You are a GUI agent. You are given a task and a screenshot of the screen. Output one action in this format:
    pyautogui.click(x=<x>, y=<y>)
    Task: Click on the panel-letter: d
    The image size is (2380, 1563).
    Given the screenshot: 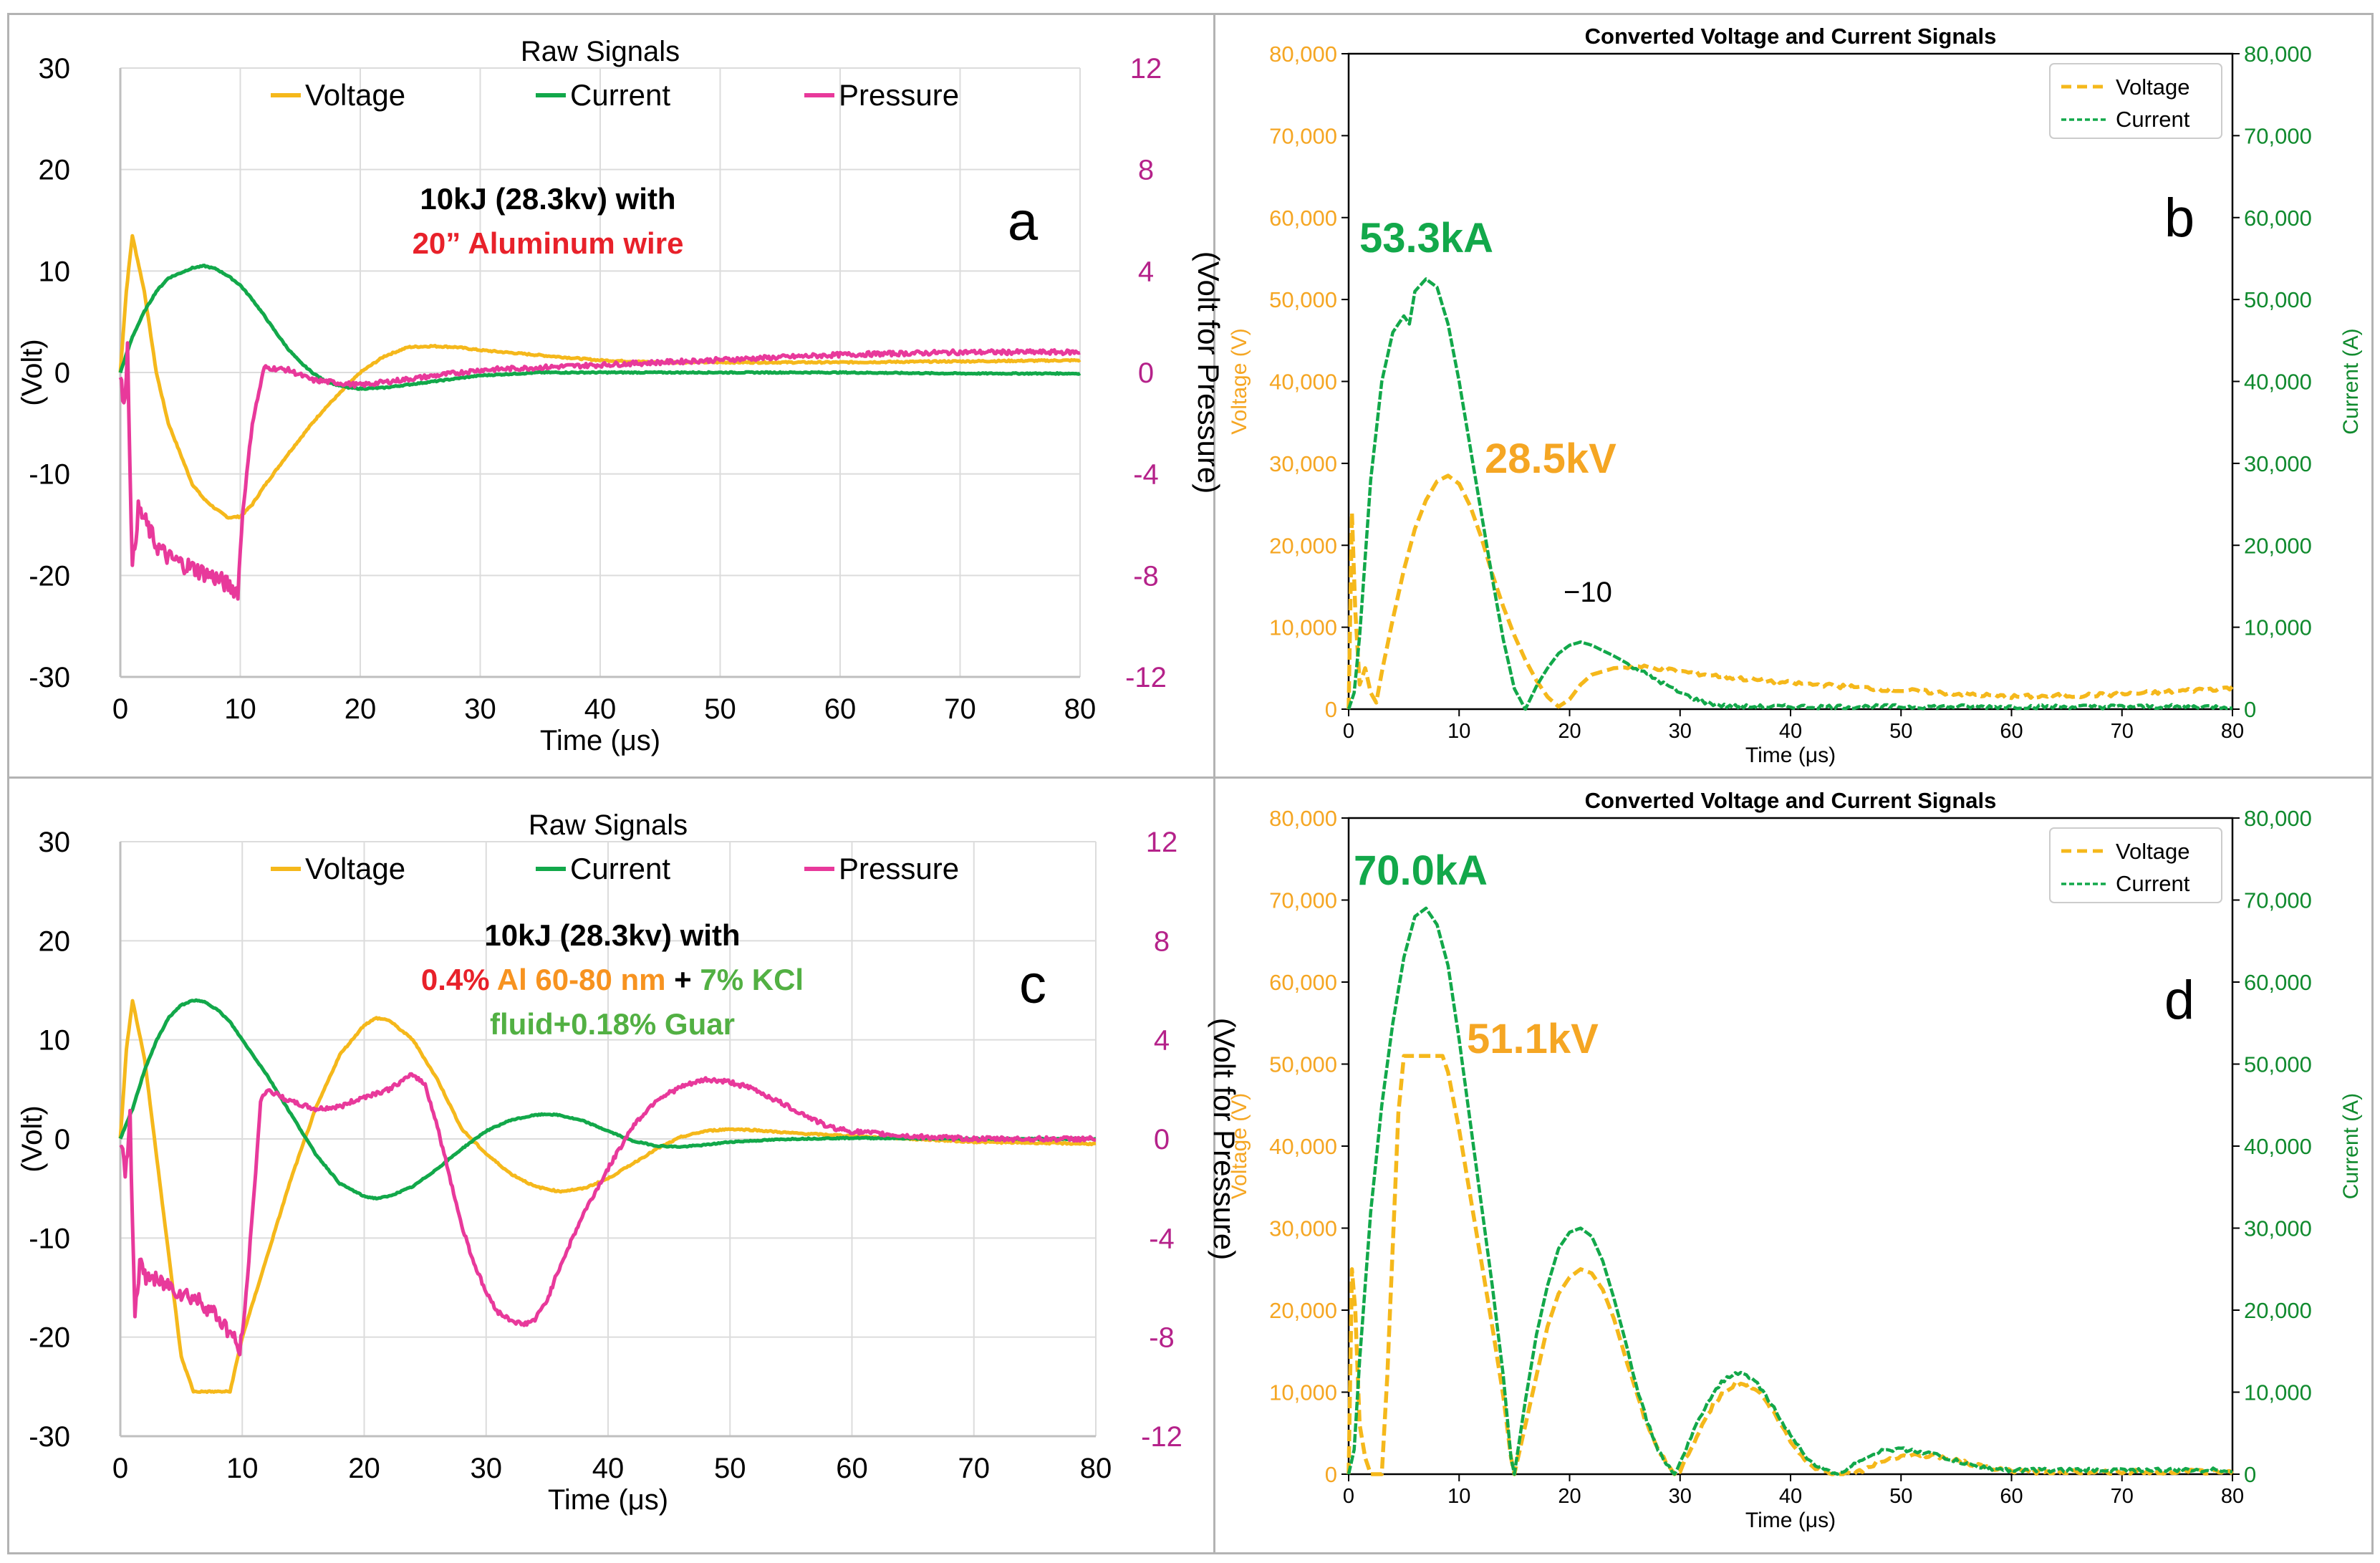 What is the action you would take?
    pyautogui.click(x=2179, y=1000)
    